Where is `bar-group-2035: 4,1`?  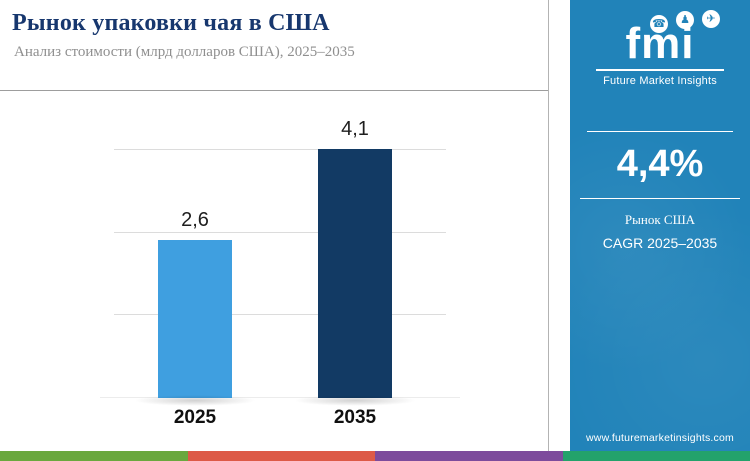
bar-group-2035: 4,1 is located at coordinates (355, 255).